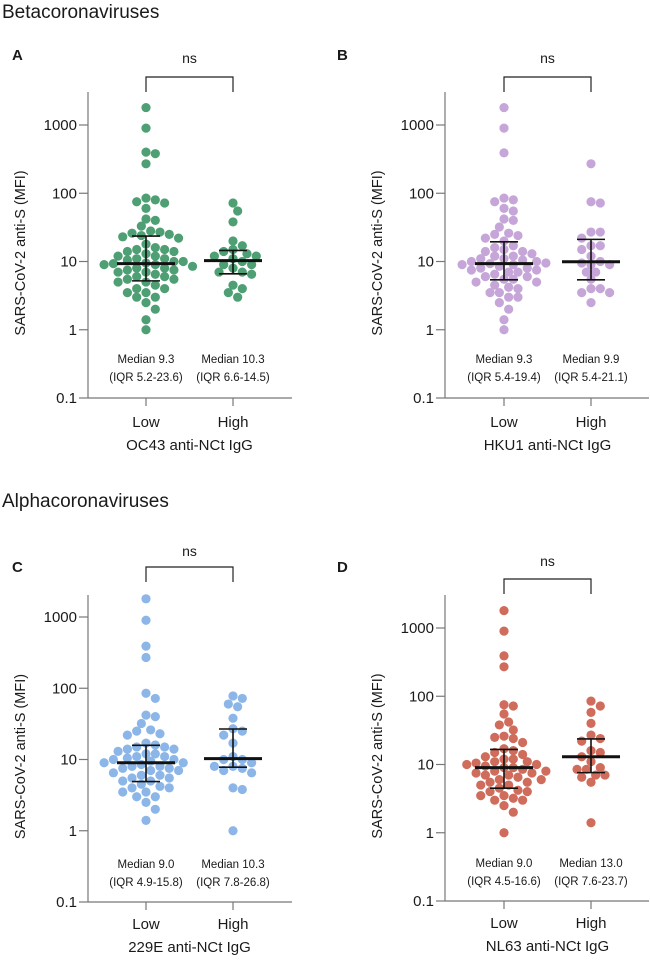  Describe the element at coordinates (504, 378) in the screenshot. I see `iqr-annotation: (IQR 5.4-19.4)` at that location.